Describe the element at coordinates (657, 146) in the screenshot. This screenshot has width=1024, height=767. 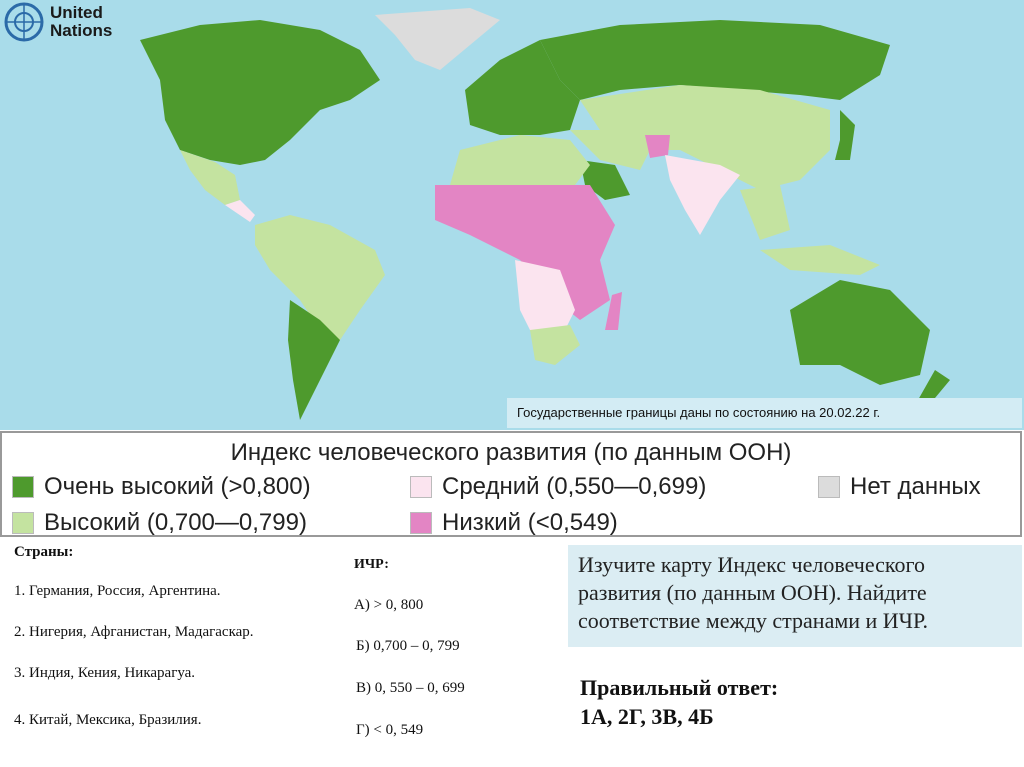
I see `afghanistan` at that location.